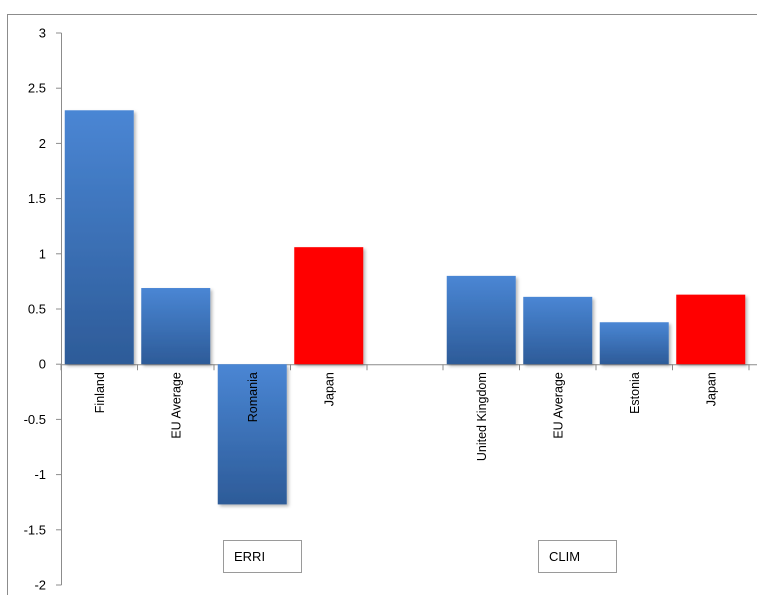 The height and width of the screenshot is (595, 757). Describe the element at coordinates (40, 585) in the screenshot. I see `y-tick-label: -2` at that location.